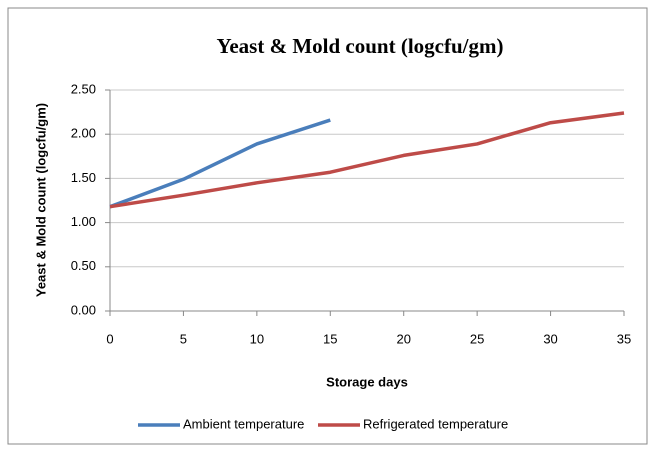 Image resolution: width=656 pixels, height=452 pixels. I want to click on y-tick-label: 0.50, so click(83, 265).